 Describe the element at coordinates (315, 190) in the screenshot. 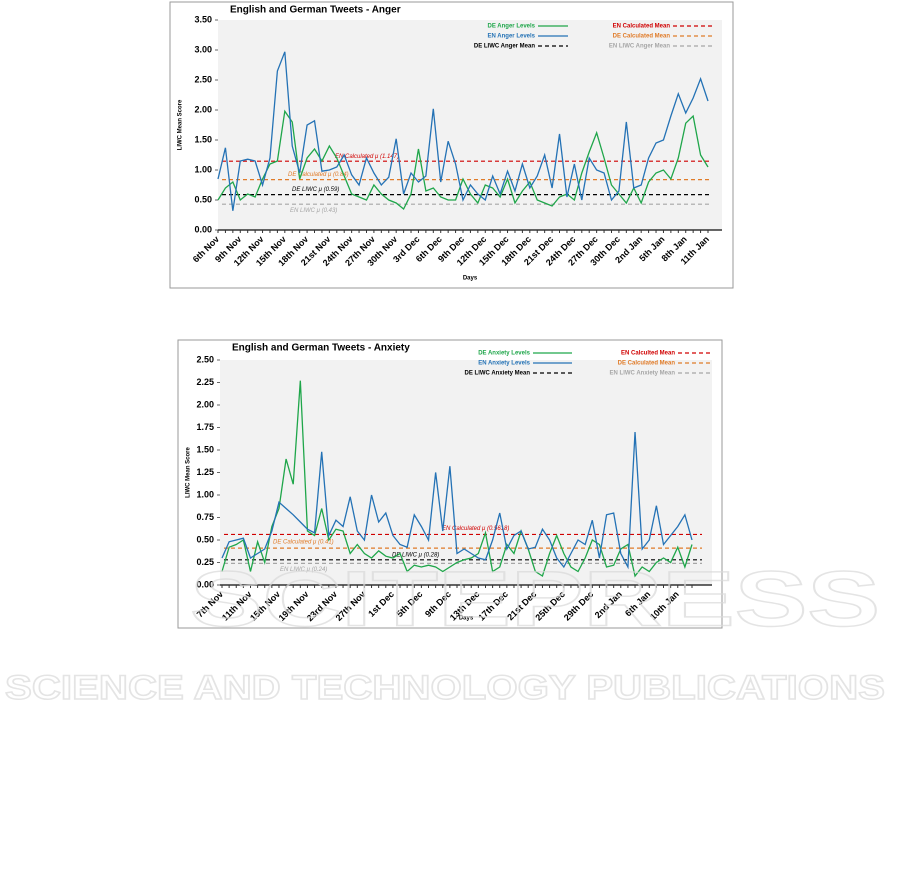

I see `mean-label: DE LIWC μ (0.59)` at that location.